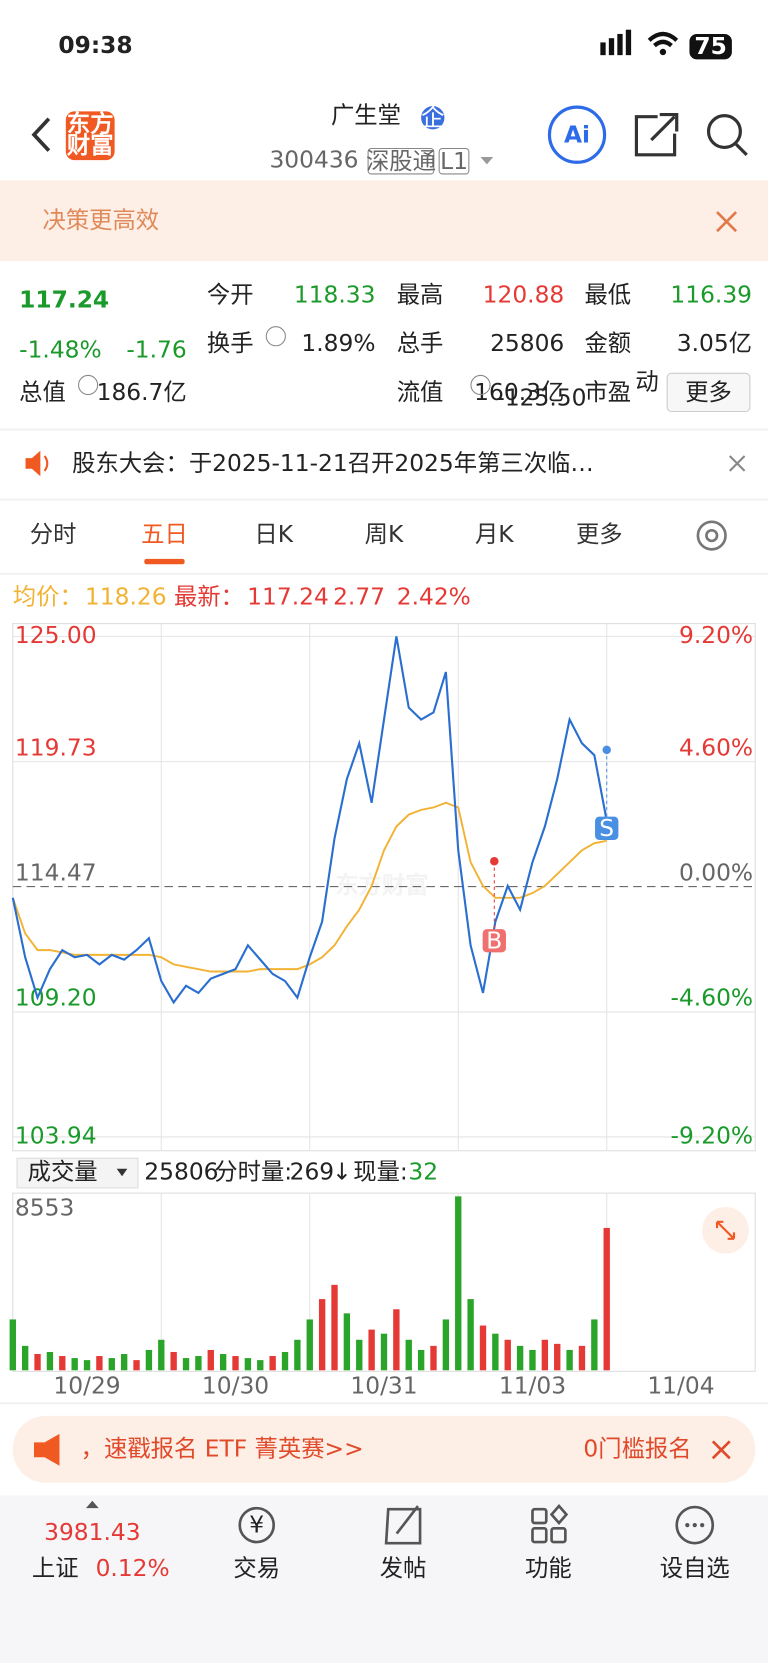  Describe the element at coordinates (235, 1386) in the screenshot. I see `x-tick-label: 10/30` at that location.